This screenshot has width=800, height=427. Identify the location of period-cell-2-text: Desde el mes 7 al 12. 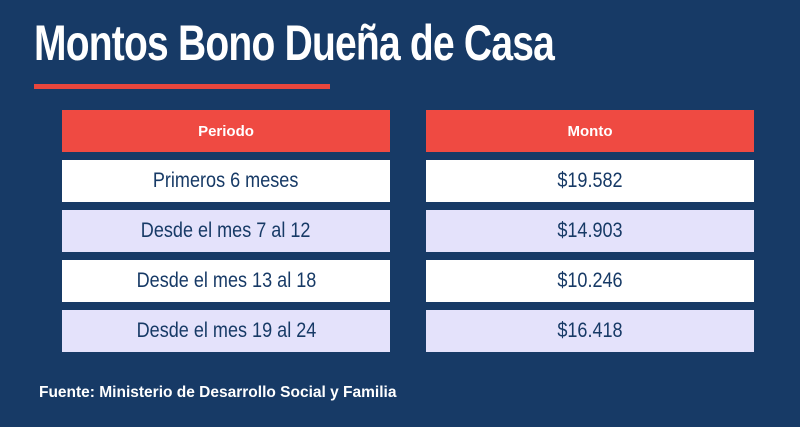
(226, 230).